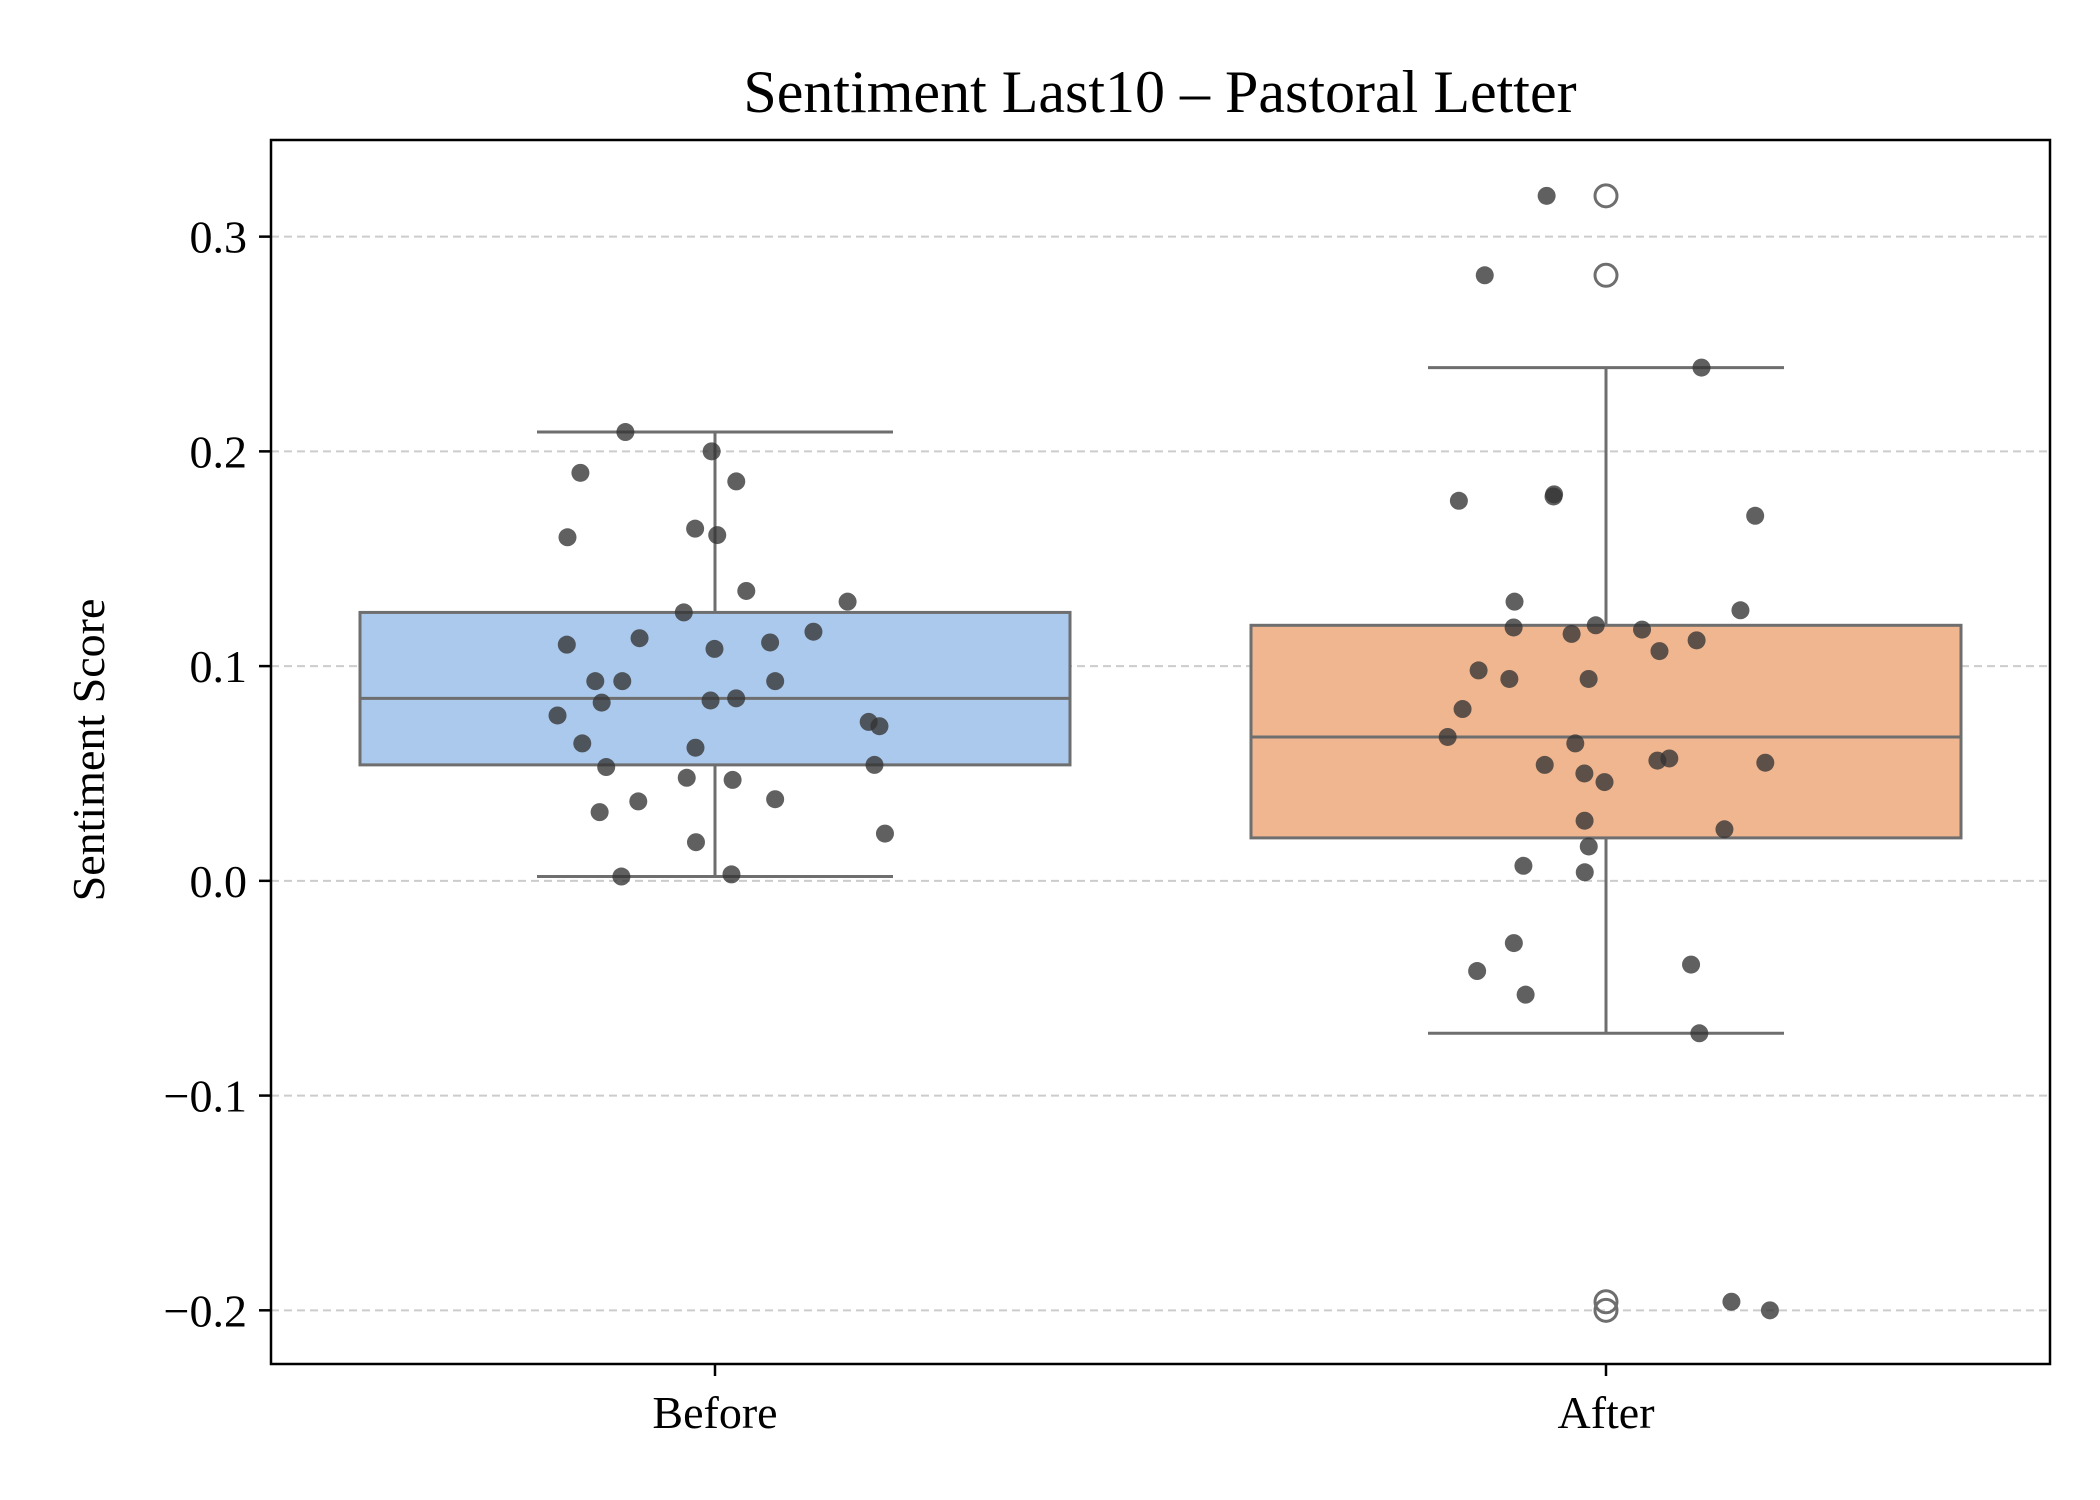  I want to click on chart-title: Sentiment Last10 – Pastoral Letter, so click(1159, 92).